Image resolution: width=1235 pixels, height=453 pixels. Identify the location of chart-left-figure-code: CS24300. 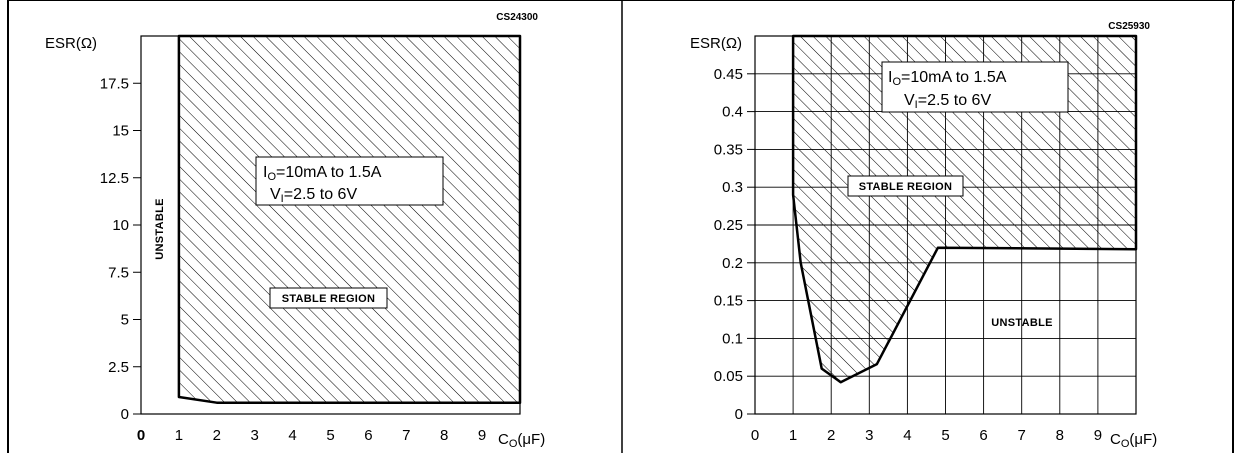
(517, 17).